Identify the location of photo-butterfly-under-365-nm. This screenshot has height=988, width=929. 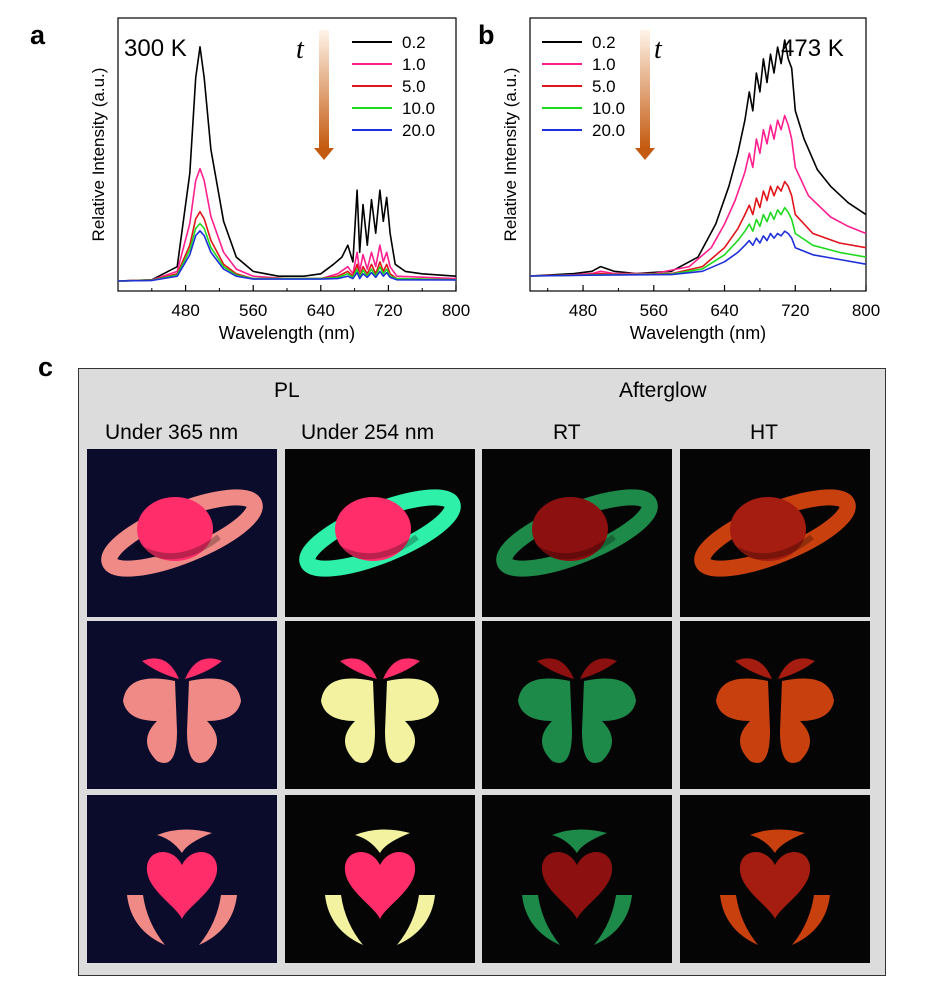
(182, 705).